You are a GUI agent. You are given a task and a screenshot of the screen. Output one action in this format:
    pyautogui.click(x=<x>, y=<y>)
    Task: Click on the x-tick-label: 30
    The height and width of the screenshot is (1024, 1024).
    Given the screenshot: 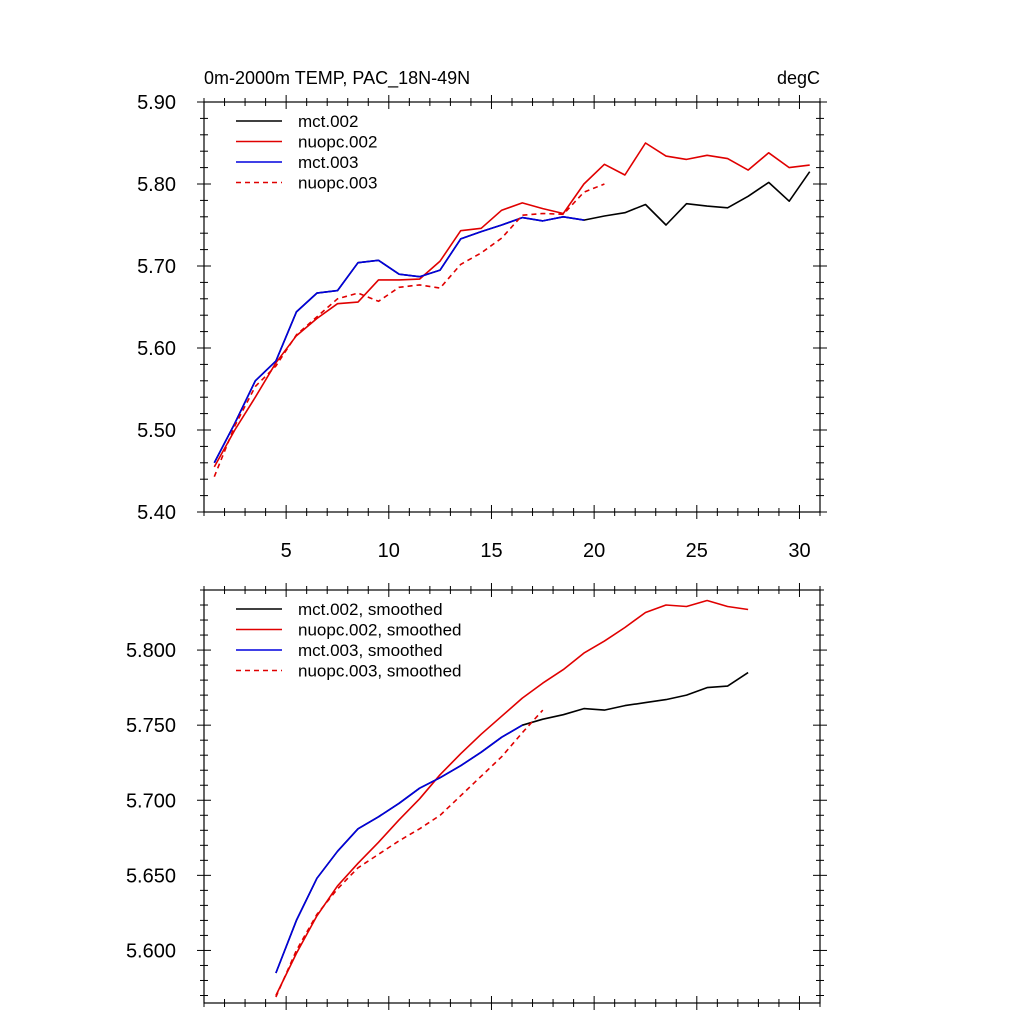 What is the action you would take?
    pyautogui.click(x=799, y=551)
    